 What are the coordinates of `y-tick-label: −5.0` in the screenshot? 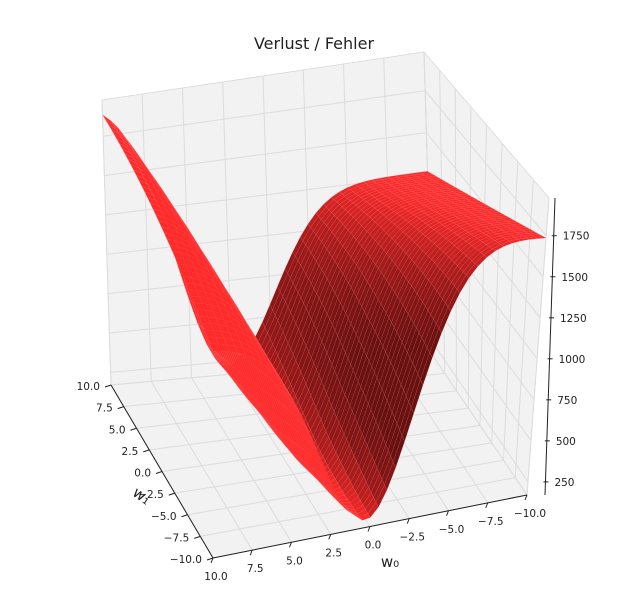 It's located at (164, 517).